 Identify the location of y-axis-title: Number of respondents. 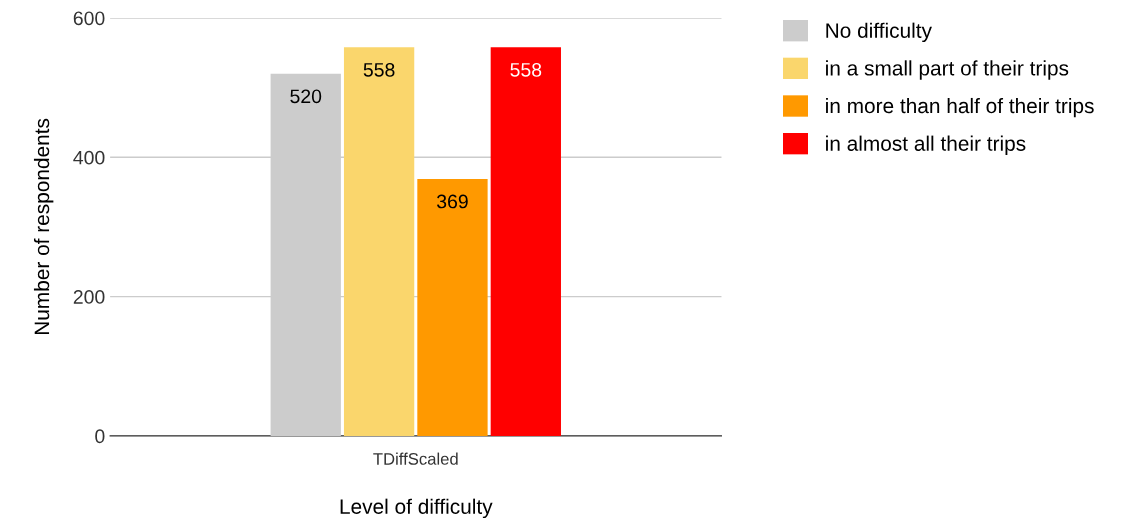
(43, 226).